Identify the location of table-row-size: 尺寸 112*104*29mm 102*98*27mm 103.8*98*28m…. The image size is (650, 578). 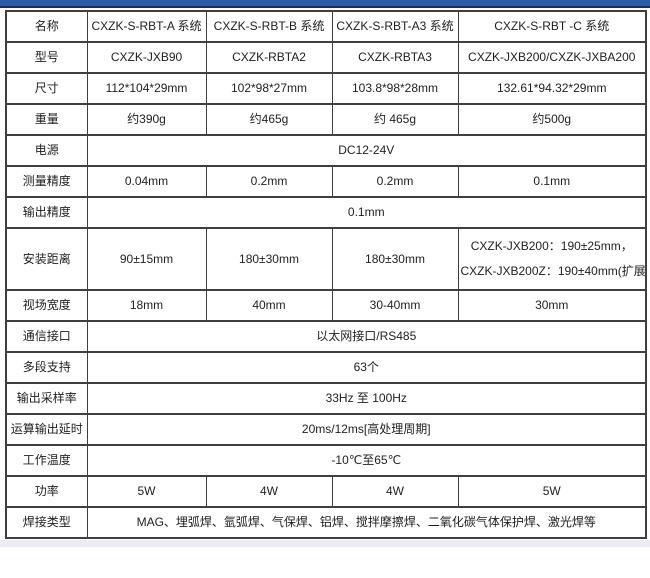
(326, 88).